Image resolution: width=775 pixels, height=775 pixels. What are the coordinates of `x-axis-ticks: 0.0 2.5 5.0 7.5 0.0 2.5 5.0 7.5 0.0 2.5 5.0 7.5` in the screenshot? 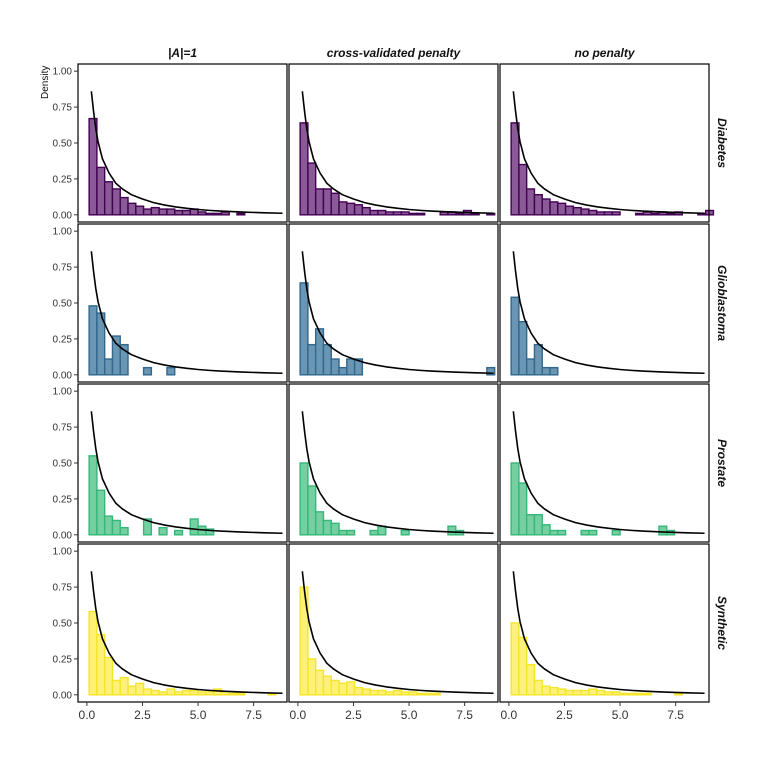 It's located at (381, 712).